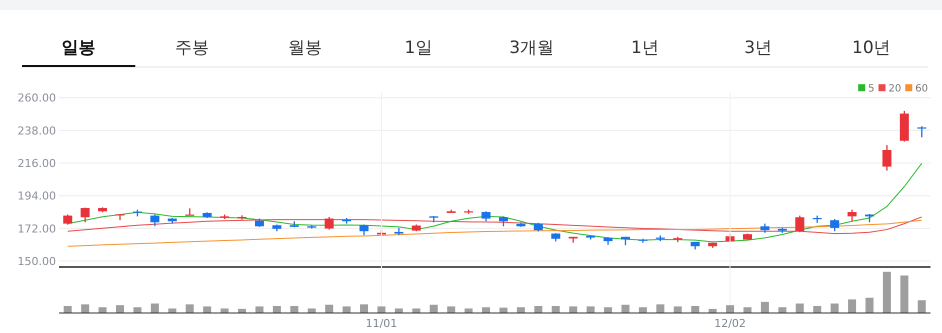 The image size is (942, 333). Describe the element at coordinates (79, 48) in the screenshot. I see `text: 일봉` at that location.